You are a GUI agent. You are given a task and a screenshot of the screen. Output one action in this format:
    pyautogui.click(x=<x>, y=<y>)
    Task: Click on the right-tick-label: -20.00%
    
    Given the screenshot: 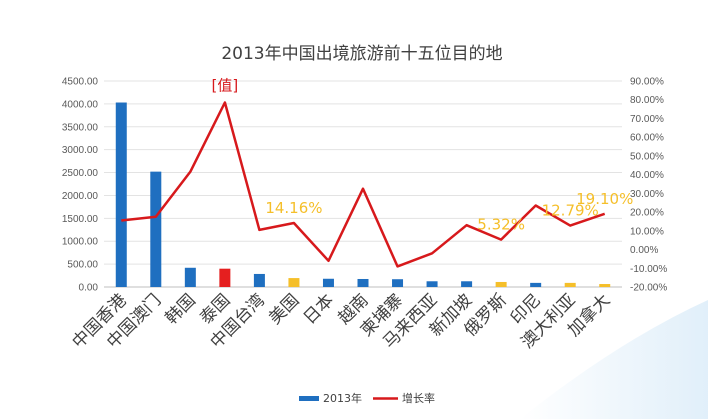 What is the action you would take?
    pyautogui.click(x=648, y=288)
    